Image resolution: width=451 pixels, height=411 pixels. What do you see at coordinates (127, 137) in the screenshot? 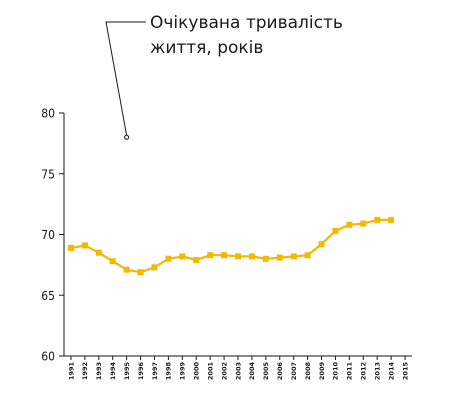
I see `annotation-point-marker` at bounding box center [127, 137].